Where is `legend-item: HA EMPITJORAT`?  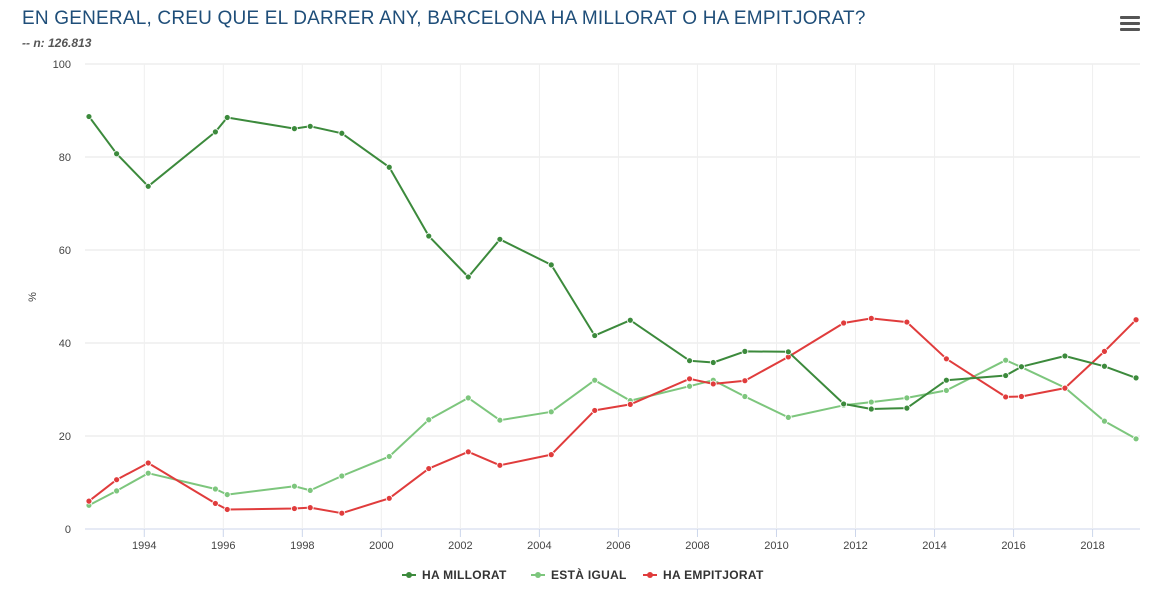
legend-item: HA EMPITJORAT is located at coordinates (703, 575).